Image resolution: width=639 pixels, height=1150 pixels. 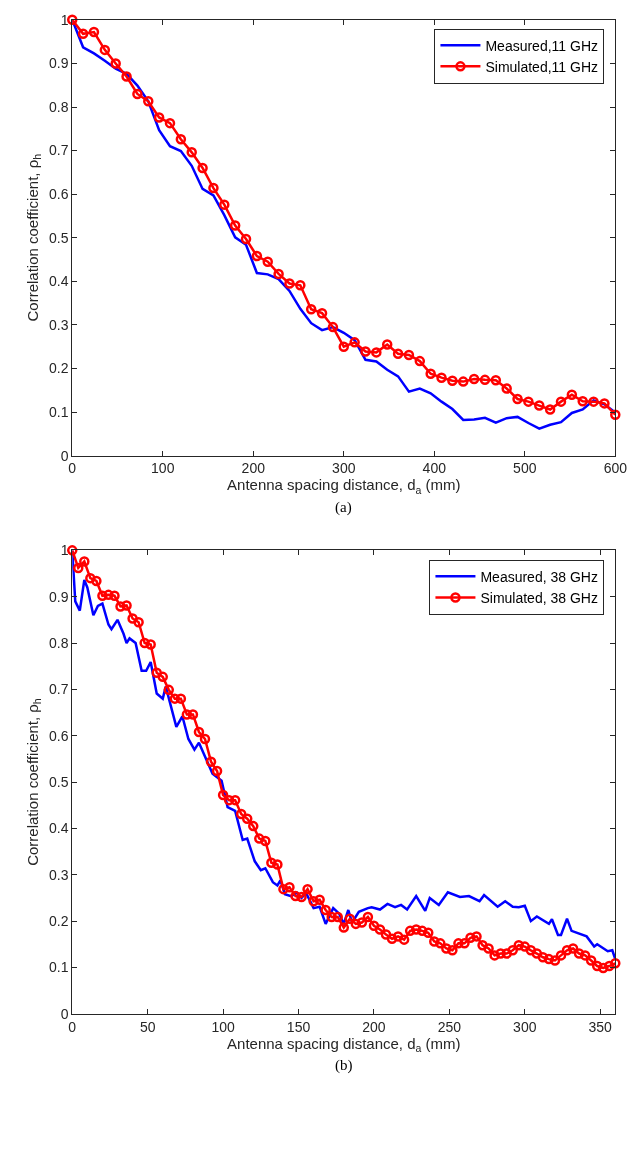 I want to click on x-tick-label: 600, so click(x=615, y=468).